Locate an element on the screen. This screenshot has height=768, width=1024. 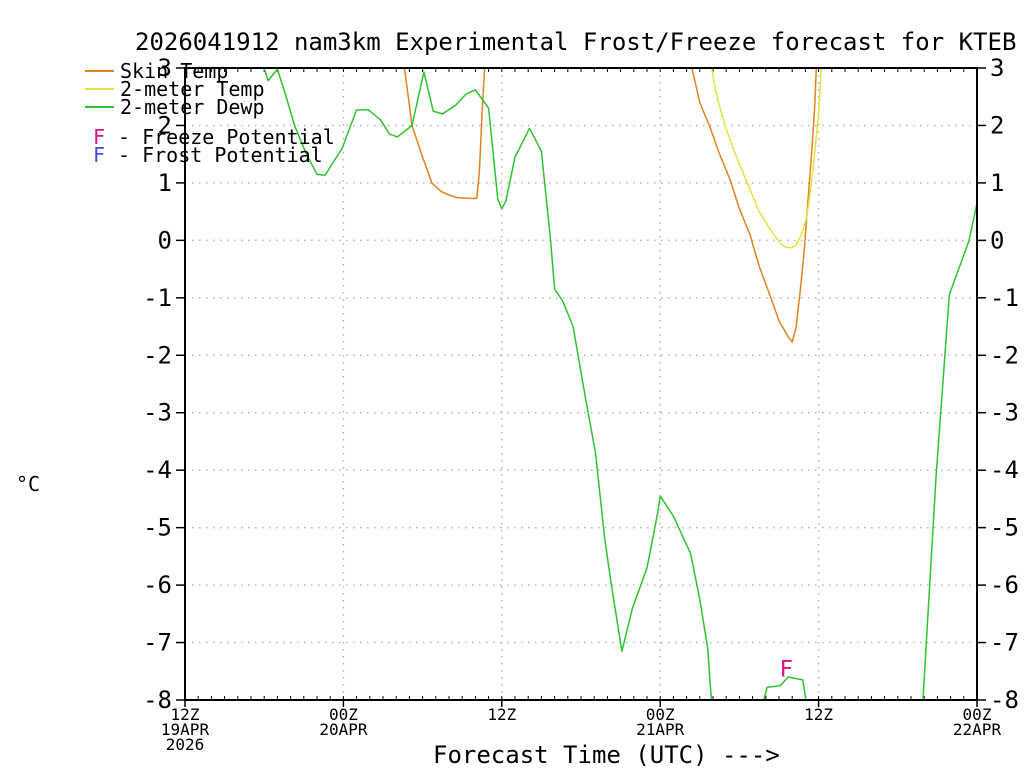
legend-item-freeze-potential: F - Freeze Potential is located at coordinates (200, 137).